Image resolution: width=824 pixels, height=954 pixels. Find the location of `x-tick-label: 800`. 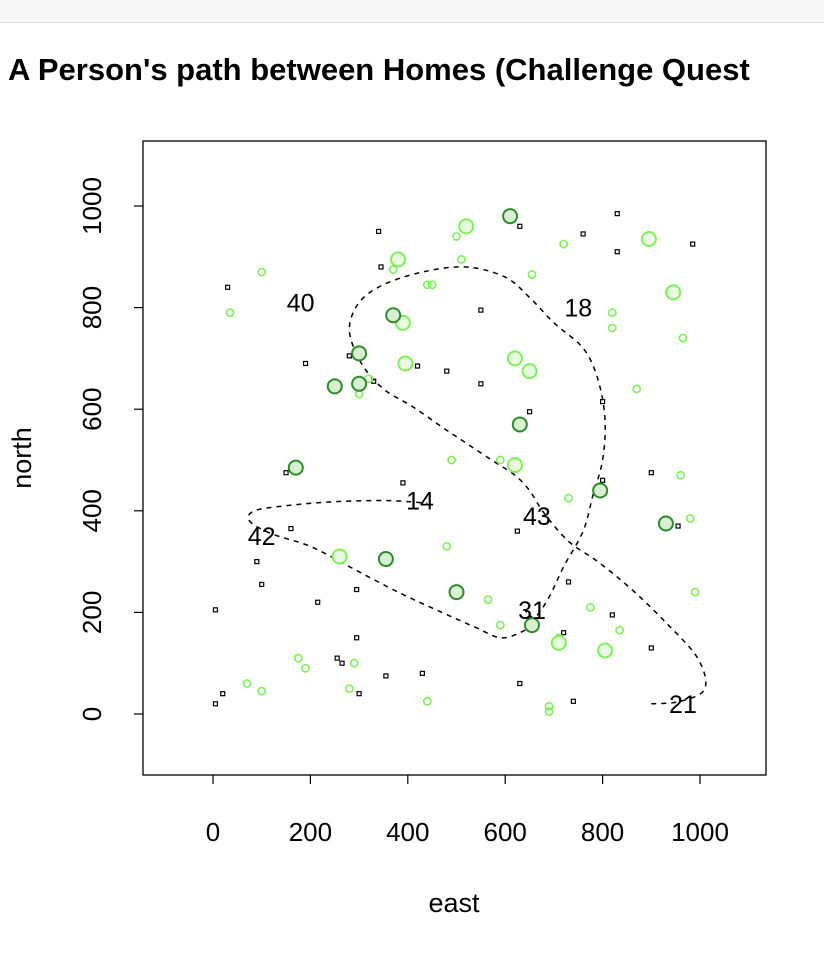

x-tick-label: 800 is located at coordinates (602, 832).